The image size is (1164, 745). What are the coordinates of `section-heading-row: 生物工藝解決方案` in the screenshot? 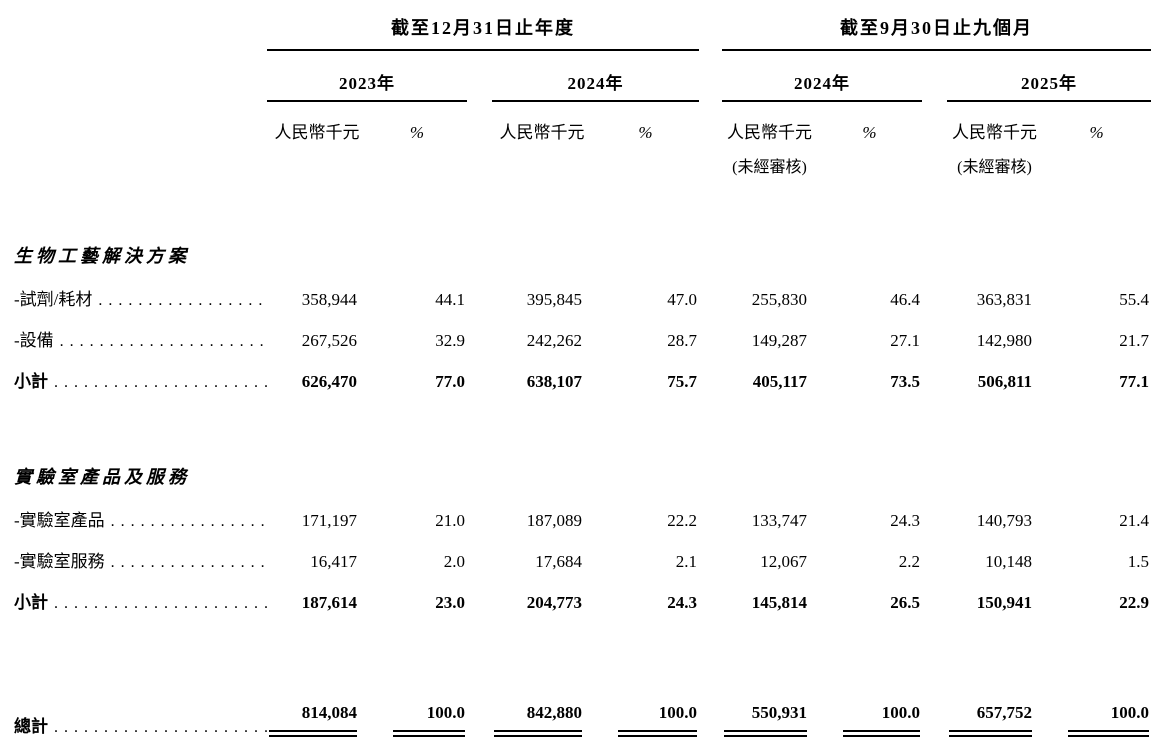 It's located at (581, 256).